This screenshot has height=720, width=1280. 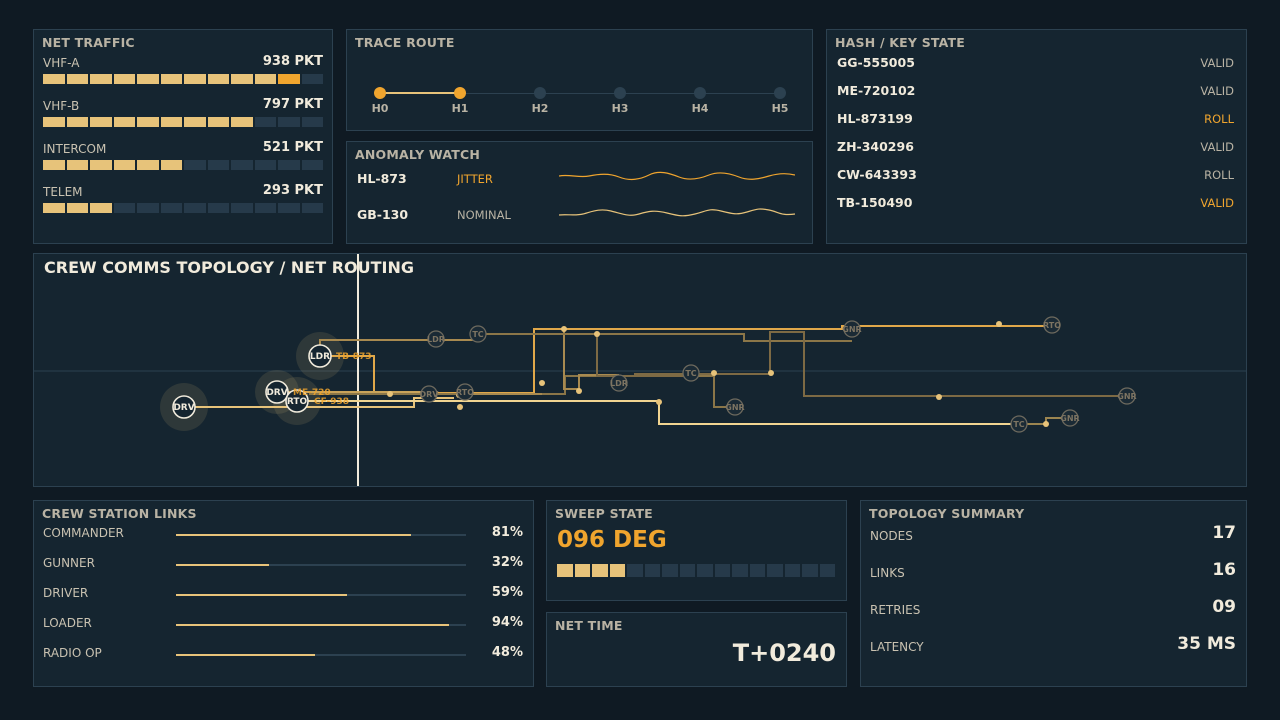 I want to click on net-traffic-value-0: 938 PKT, so click(x=292, y=61).